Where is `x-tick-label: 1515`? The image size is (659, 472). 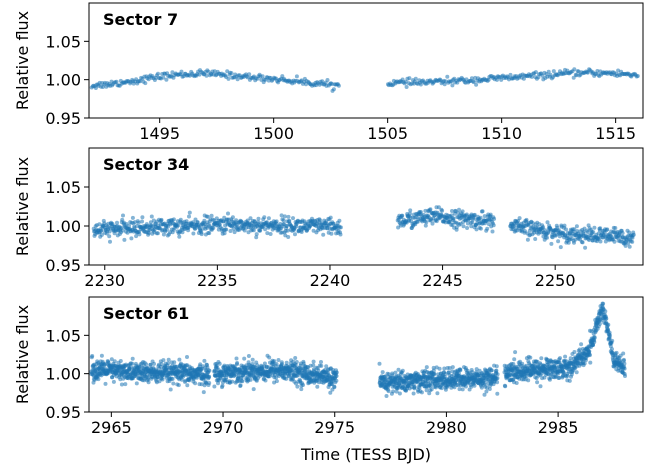
x-tick-label: 1515 is located at coordinates (615, 133).